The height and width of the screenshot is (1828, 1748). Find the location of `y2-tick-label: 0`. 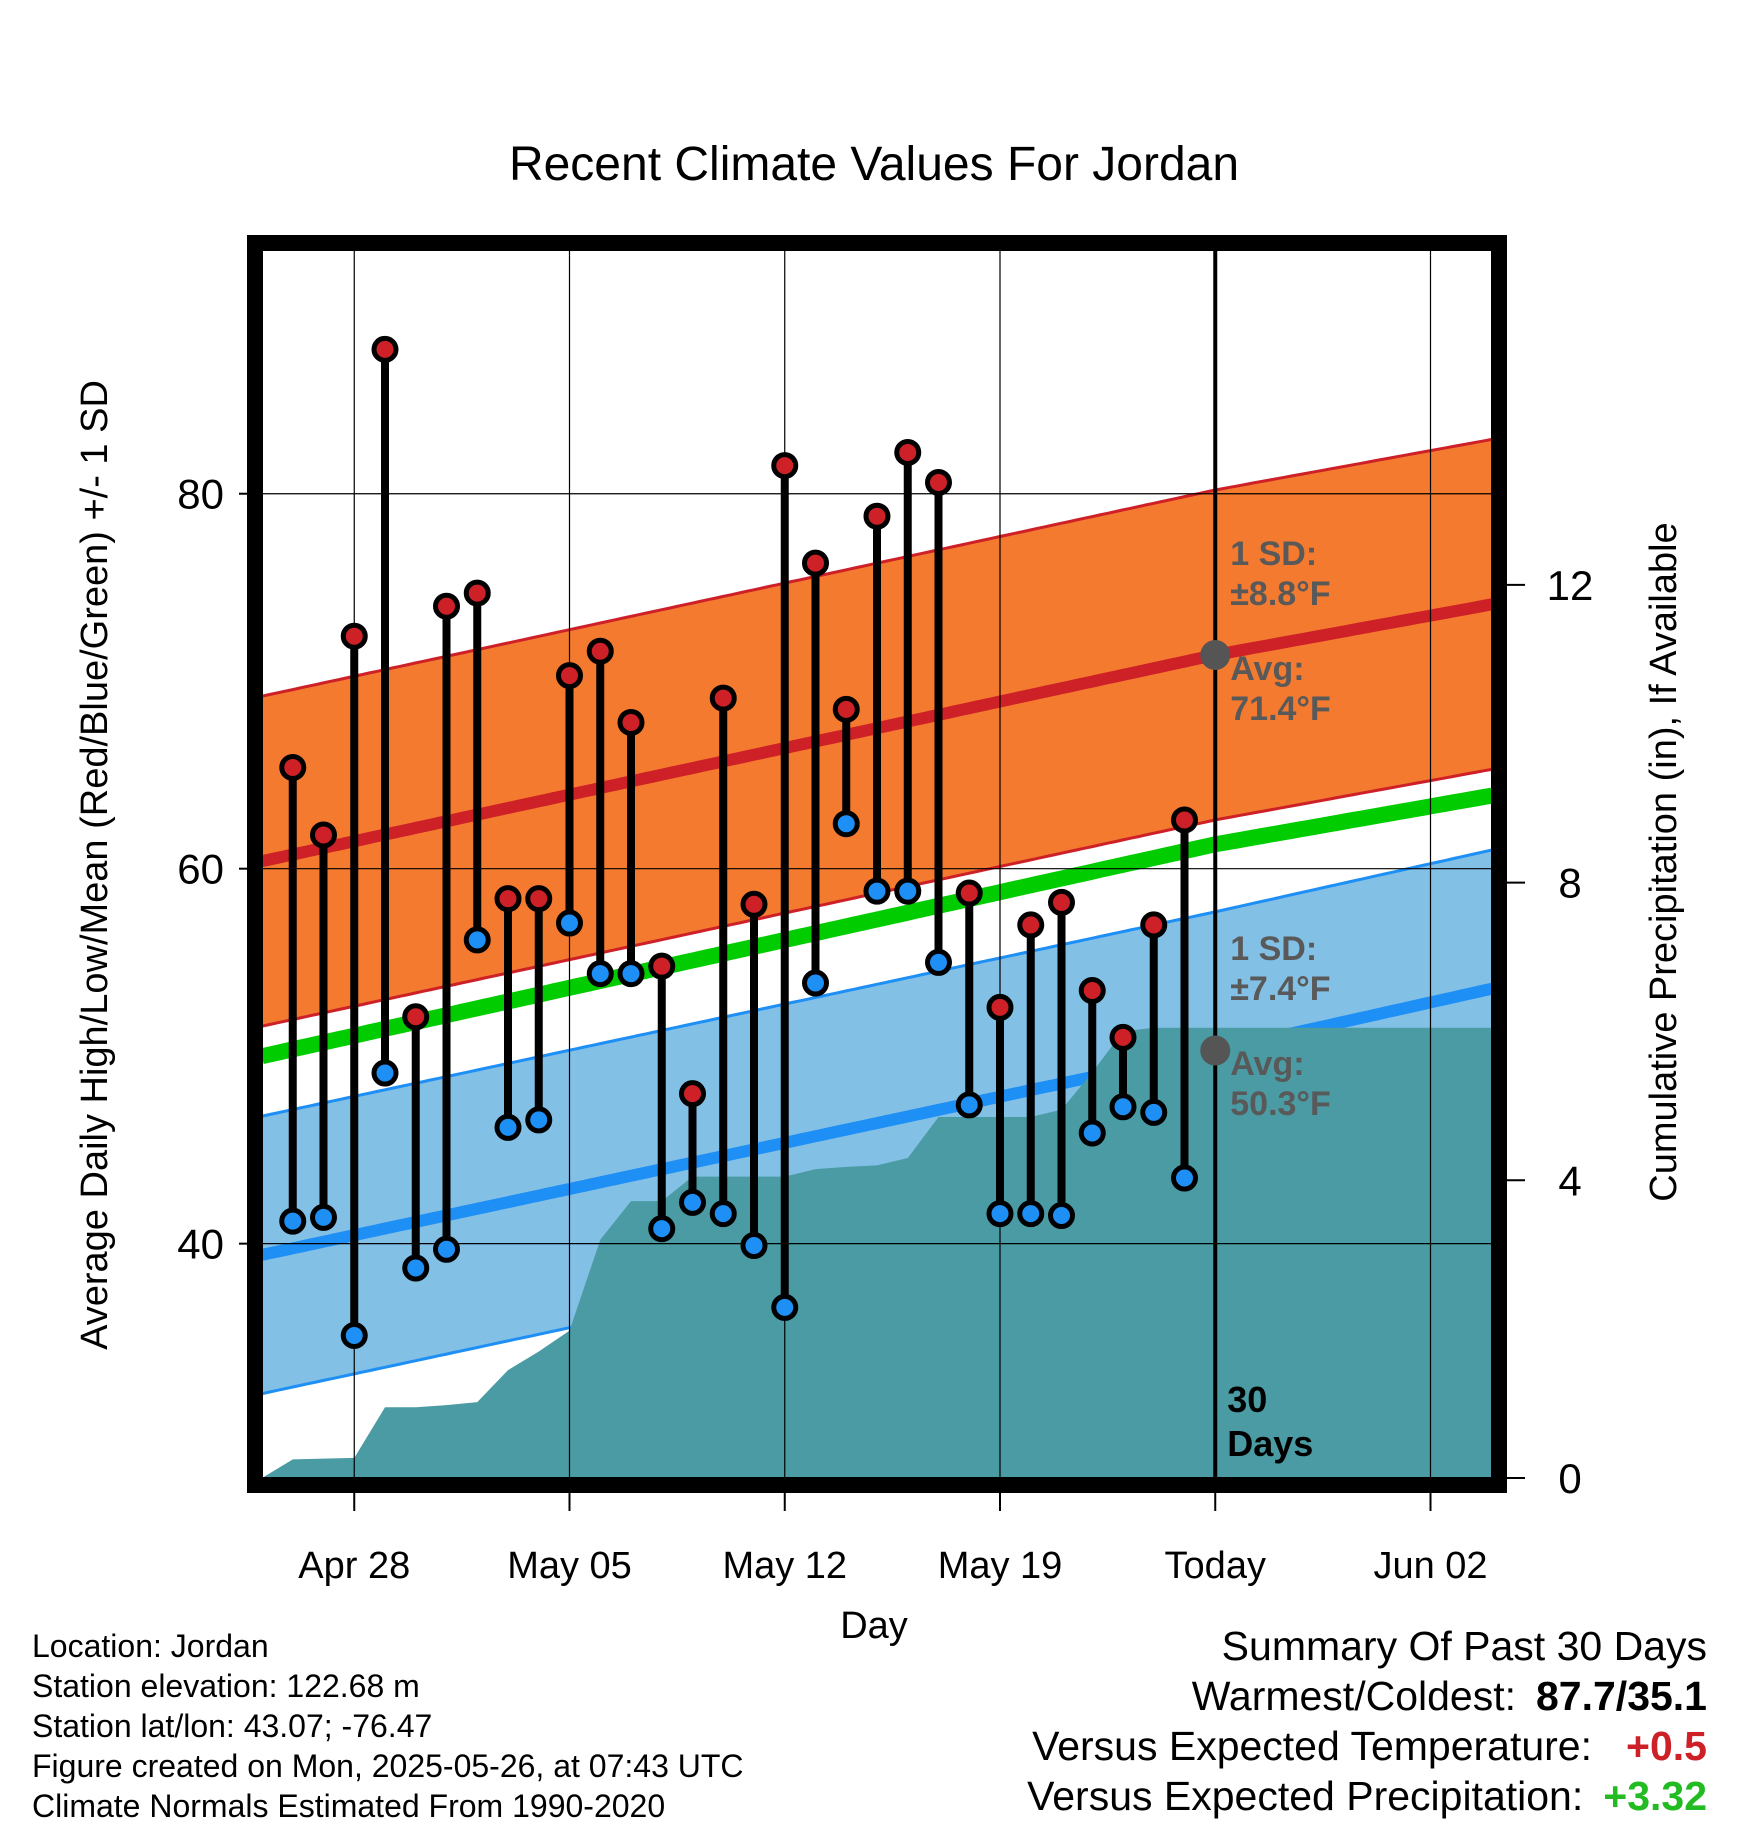

y2-tick-label: 0 is located at coordinates (1569, 1478).